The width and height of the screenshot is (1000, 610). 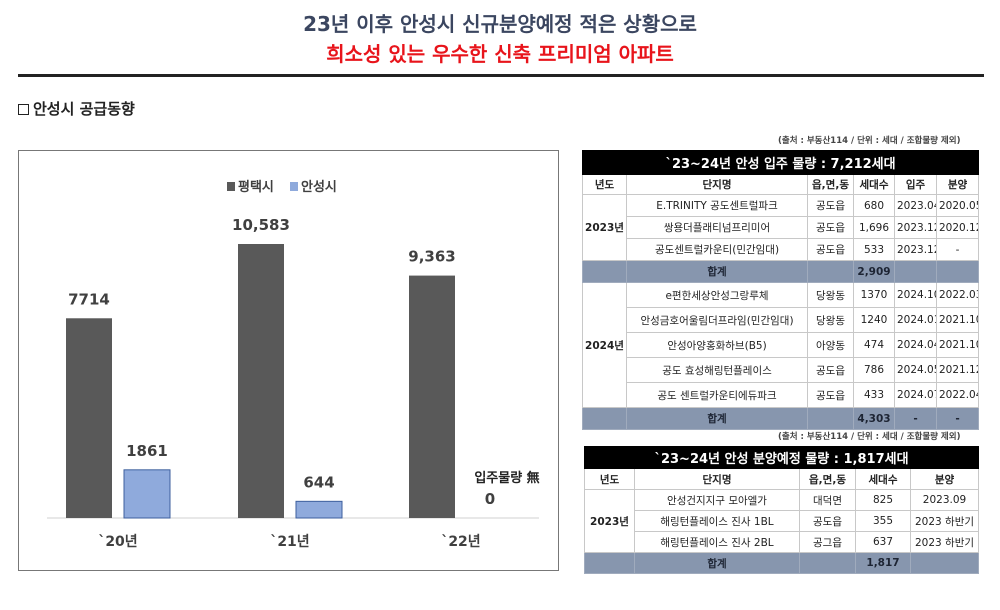 I want to click on table-cell: 해링턴플레이스 진사 1BL, so click(x=717, y=521).